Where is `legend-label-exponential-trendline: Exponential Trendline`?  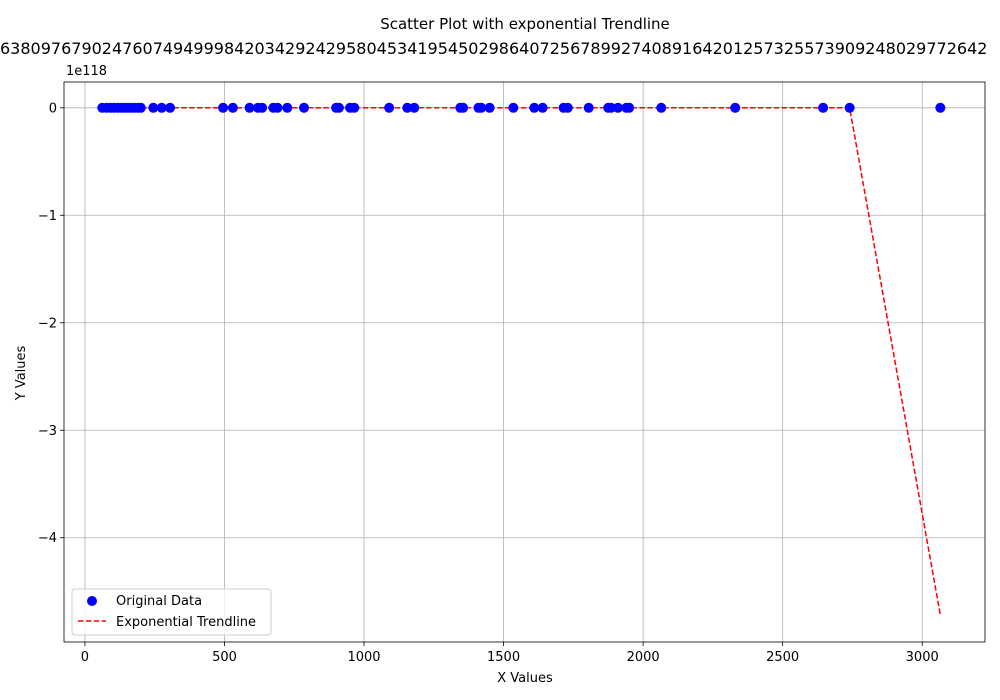 legend-label-exponential-trendline: Exponential Trendline is located at coordinates (186, 622).